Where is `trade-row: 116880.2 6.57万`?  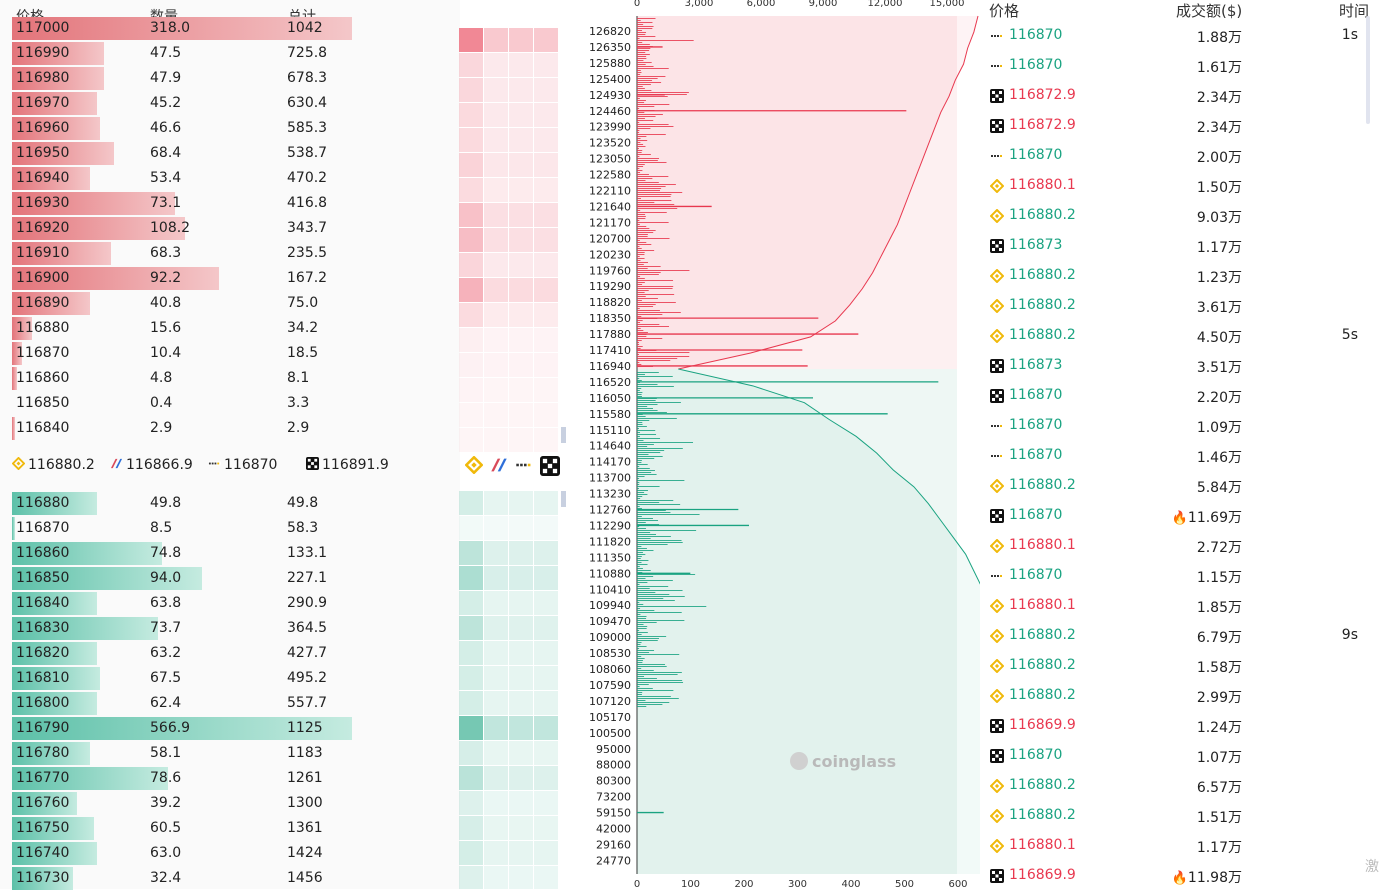
trade-row: 116880.2 6.57万 is located at coordinates (1175, 786).